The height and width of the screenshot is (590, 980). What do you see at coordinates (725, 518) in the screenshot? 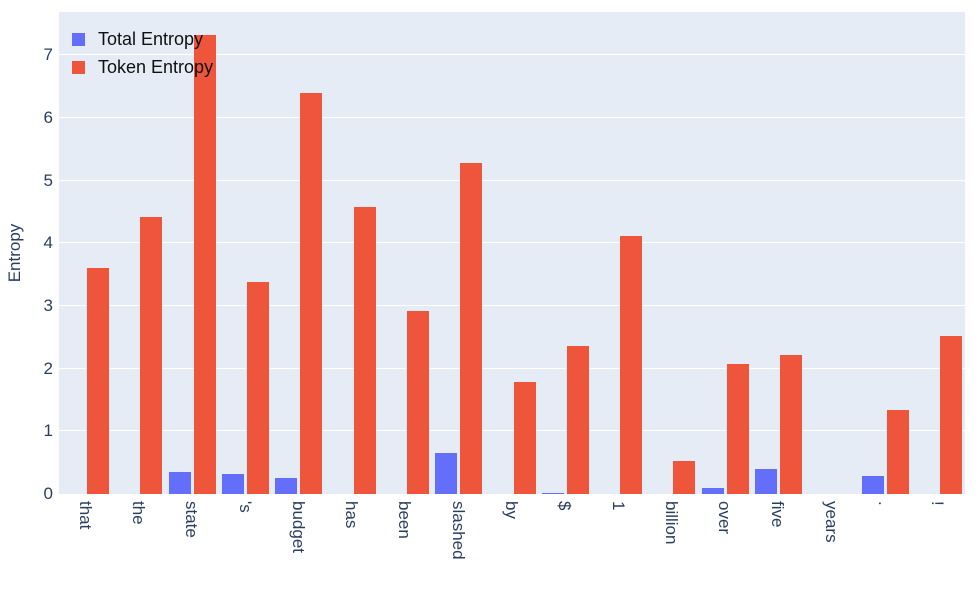
I see `x-tick-label-12: over` at bounding box center [725, 518].